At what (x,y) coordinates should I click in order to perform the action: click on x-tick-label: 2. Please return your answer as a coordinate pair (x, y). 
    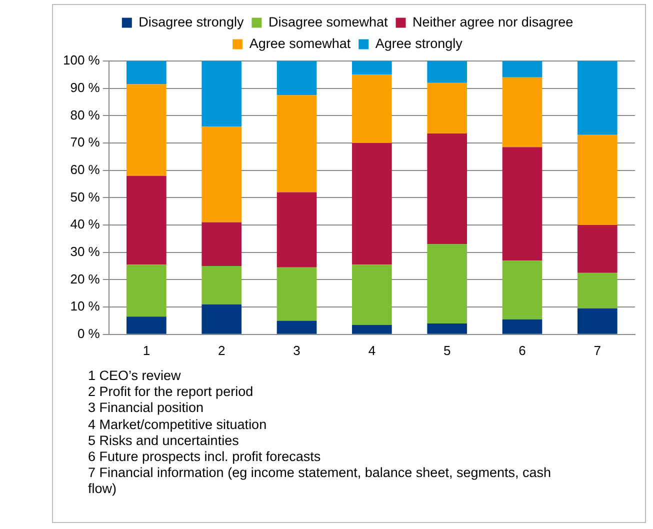
    Looking at the image, I should click on (222, 350).